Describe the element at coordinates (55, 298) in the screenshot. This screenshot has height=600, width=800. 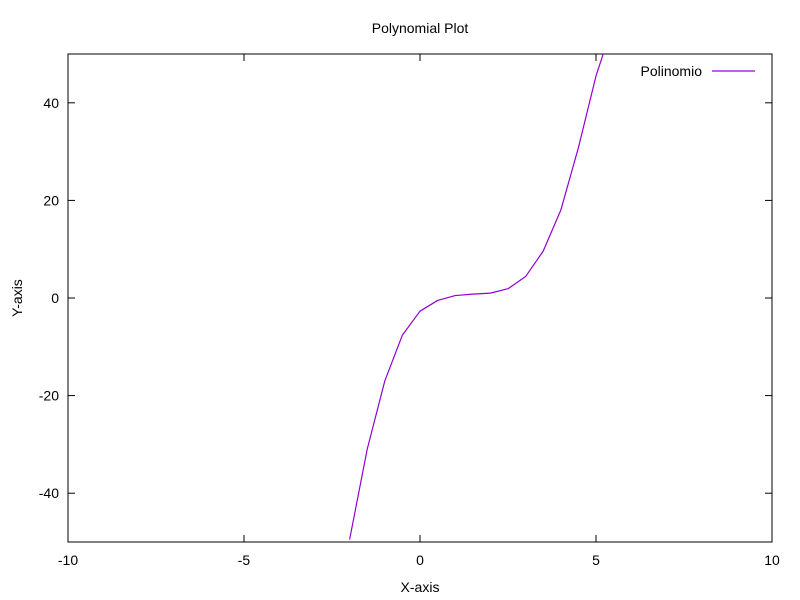
I see `y-tick-label: 0` at that location.